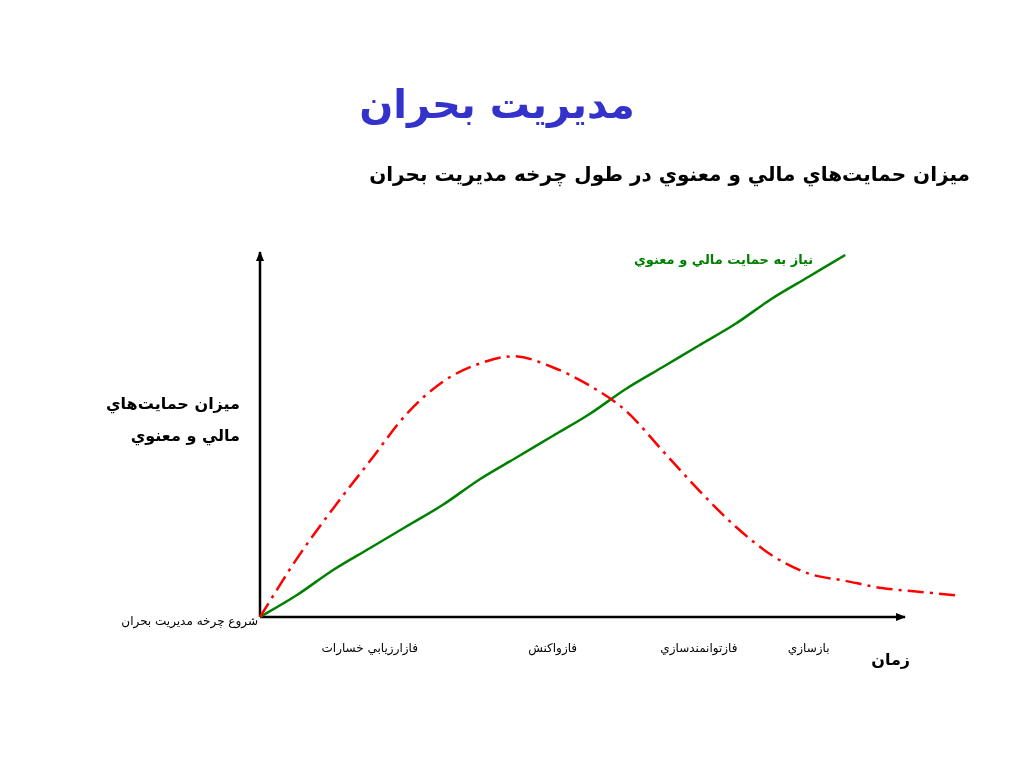 This screenshot has width=1024, height=768. Describe the element at coordinates (723, 259) in the screenshot. I see `series-label: نیاز به حمایت مالي و معنوي` at that location.